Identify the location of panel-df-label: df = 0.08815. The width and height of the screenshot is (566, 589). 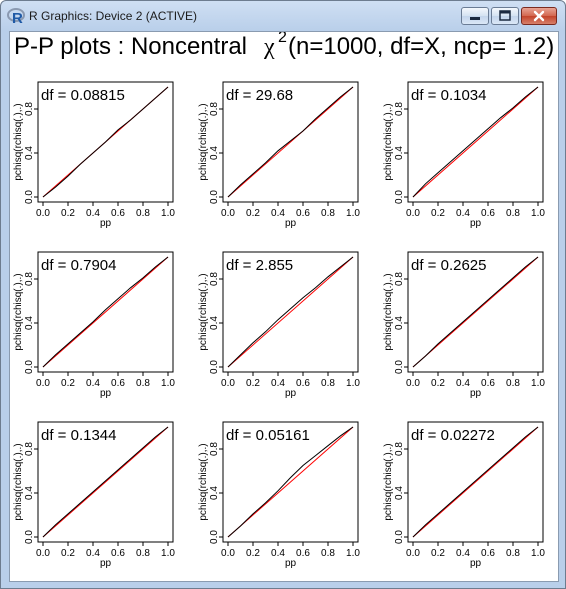
(83, 95).